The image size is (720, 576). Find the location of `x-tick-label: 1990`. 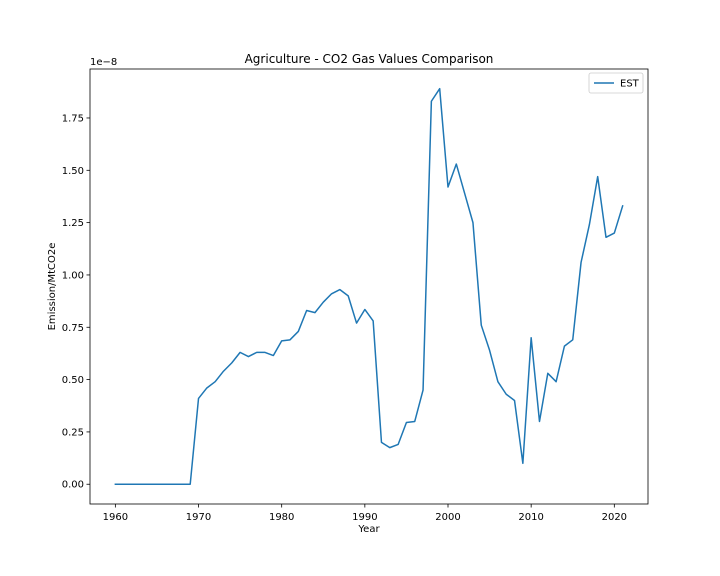

x-tick-label: 1990 is located at coordinates (364, 517).